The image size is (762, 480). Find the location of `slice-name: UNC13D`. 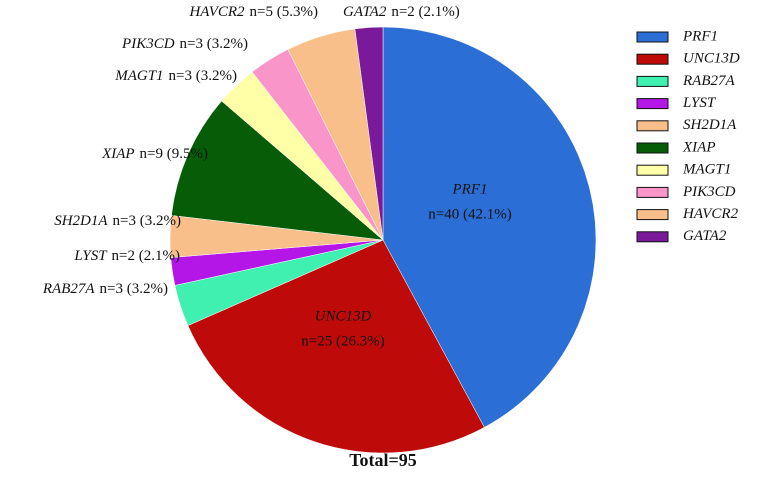

slice-name: UNC13D is located at coordinates (343, 316).